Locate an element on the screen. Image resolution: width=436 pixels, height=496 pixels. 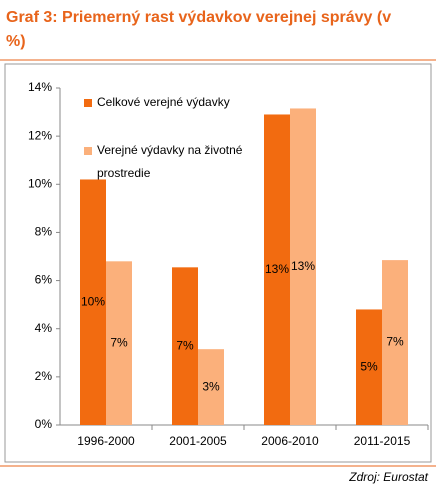
y-tick-label: 10% is located at coordinates (40, 183).